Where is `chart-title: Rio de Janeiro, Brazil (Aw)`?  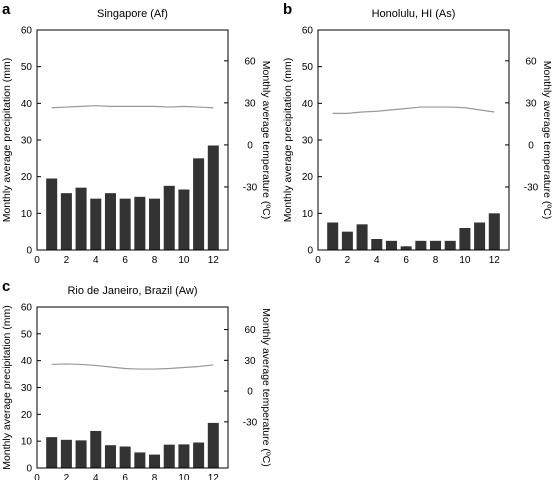
chart-title: Rio de Janeiro, Brazil (Aw) is located at coordinates (132, 291).